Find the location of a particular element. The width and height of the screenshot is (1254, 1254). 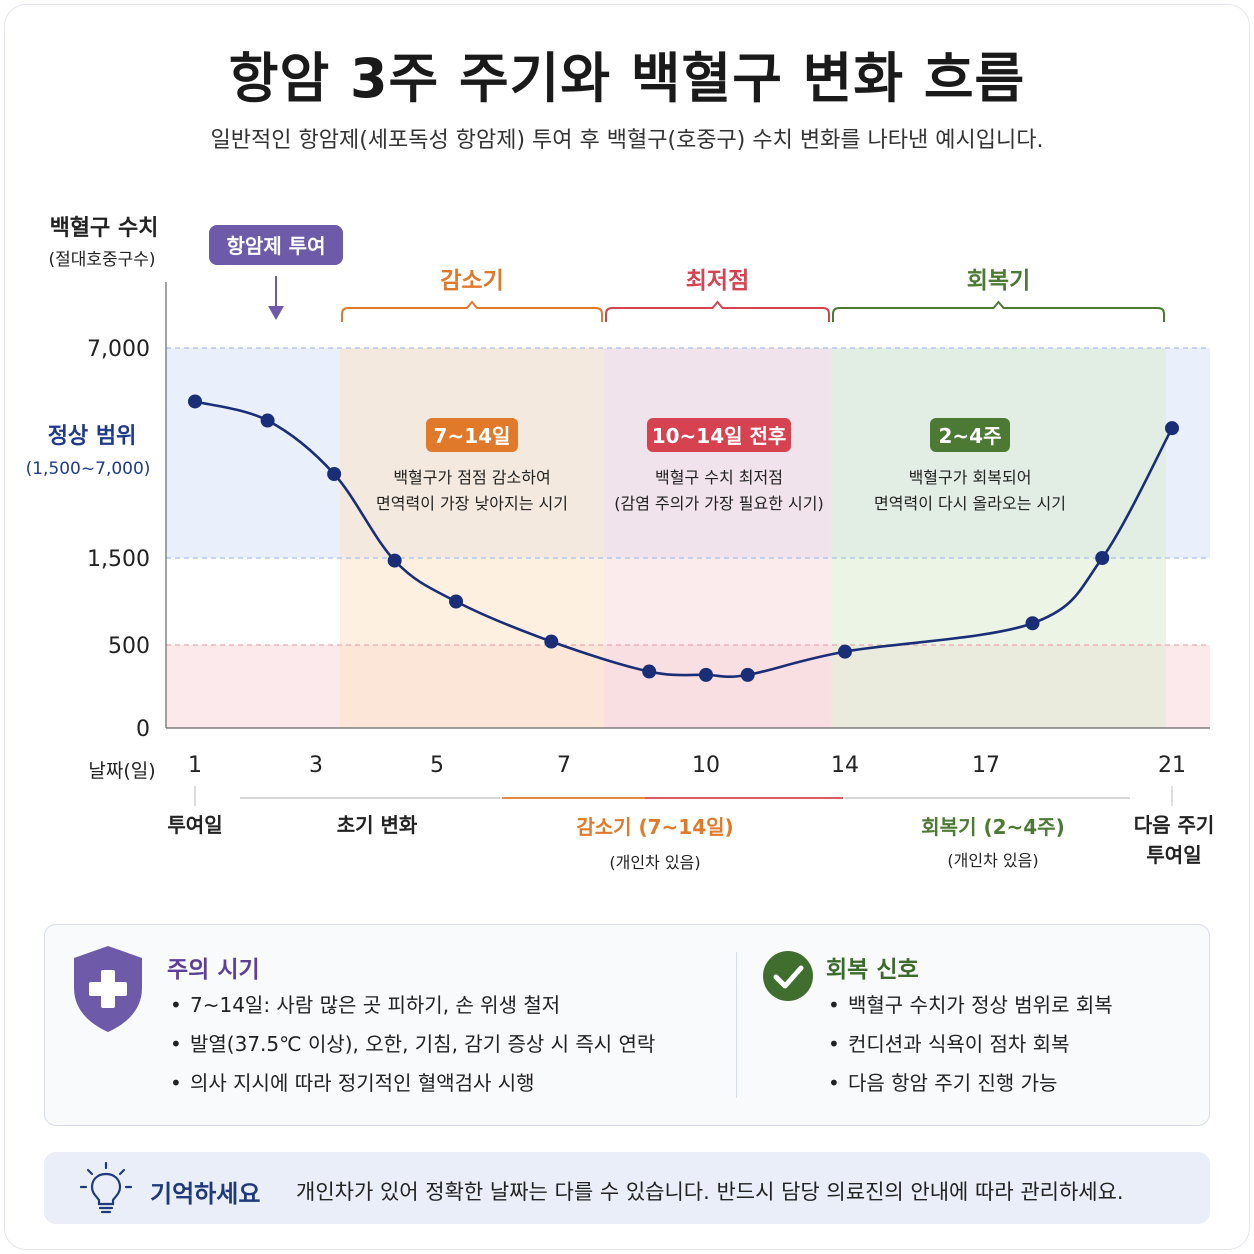

remember-bar is located at coordinates (627, 1188).